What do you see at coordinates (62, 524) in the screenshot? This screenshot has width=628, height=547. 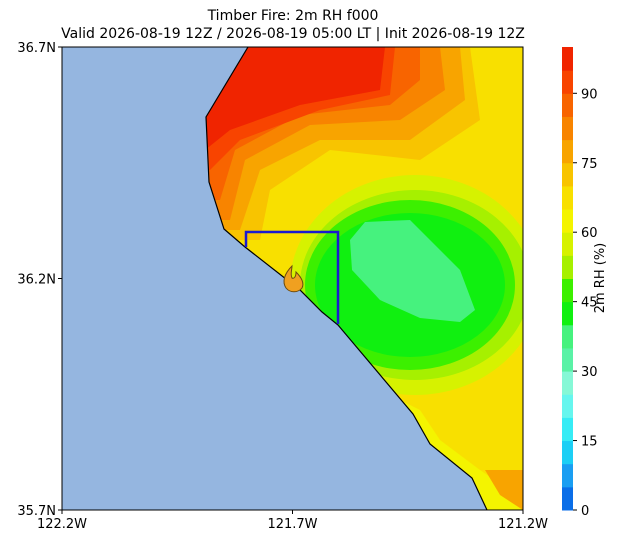 I see `x-tick-label: 122.2W` at bounding box center [62, 524].